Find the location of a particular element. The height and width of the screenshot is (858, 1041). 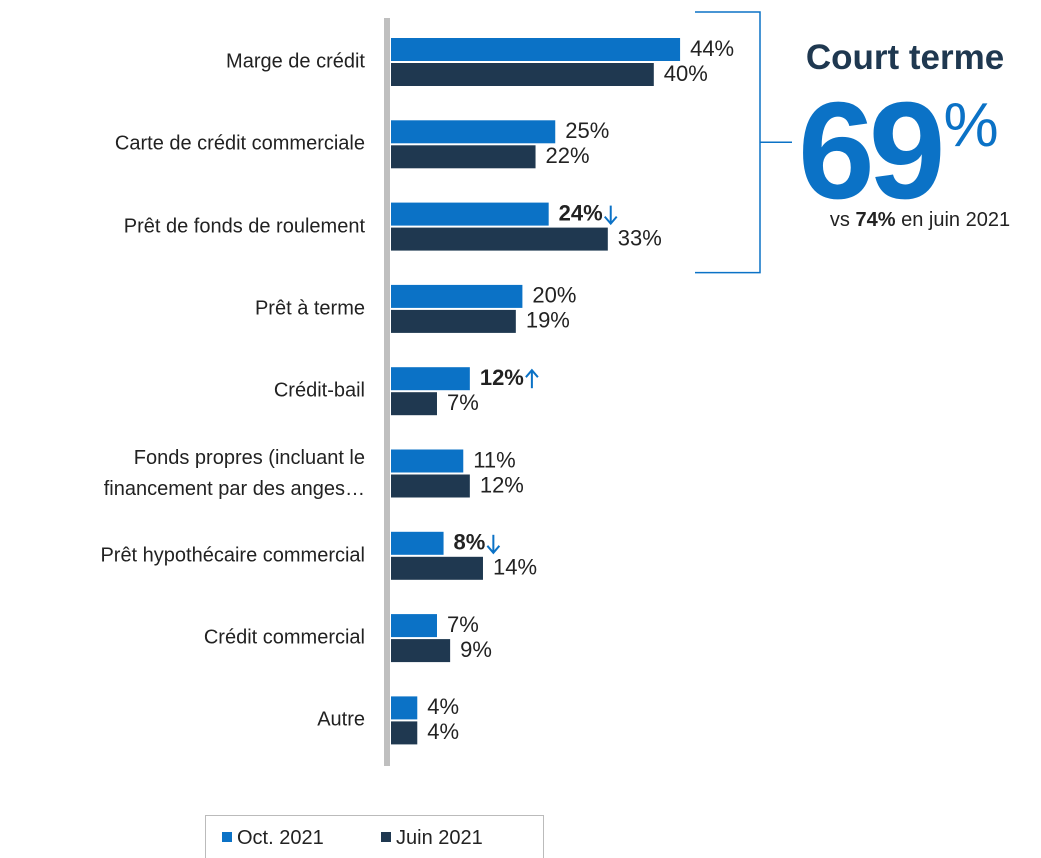

value-label: 44% is located at coordinates (712, 48).